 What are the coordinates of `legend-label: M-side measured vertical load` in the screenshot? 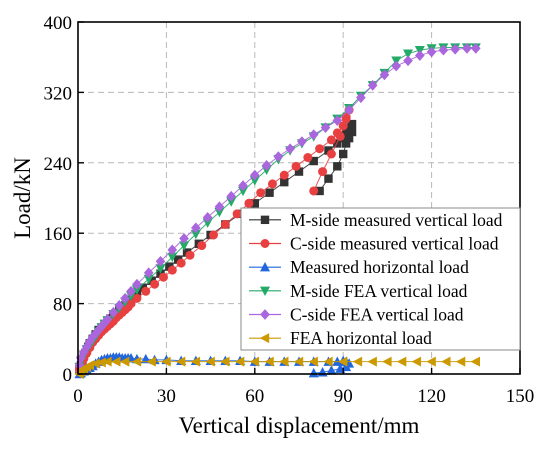 It's located at (396, 220).